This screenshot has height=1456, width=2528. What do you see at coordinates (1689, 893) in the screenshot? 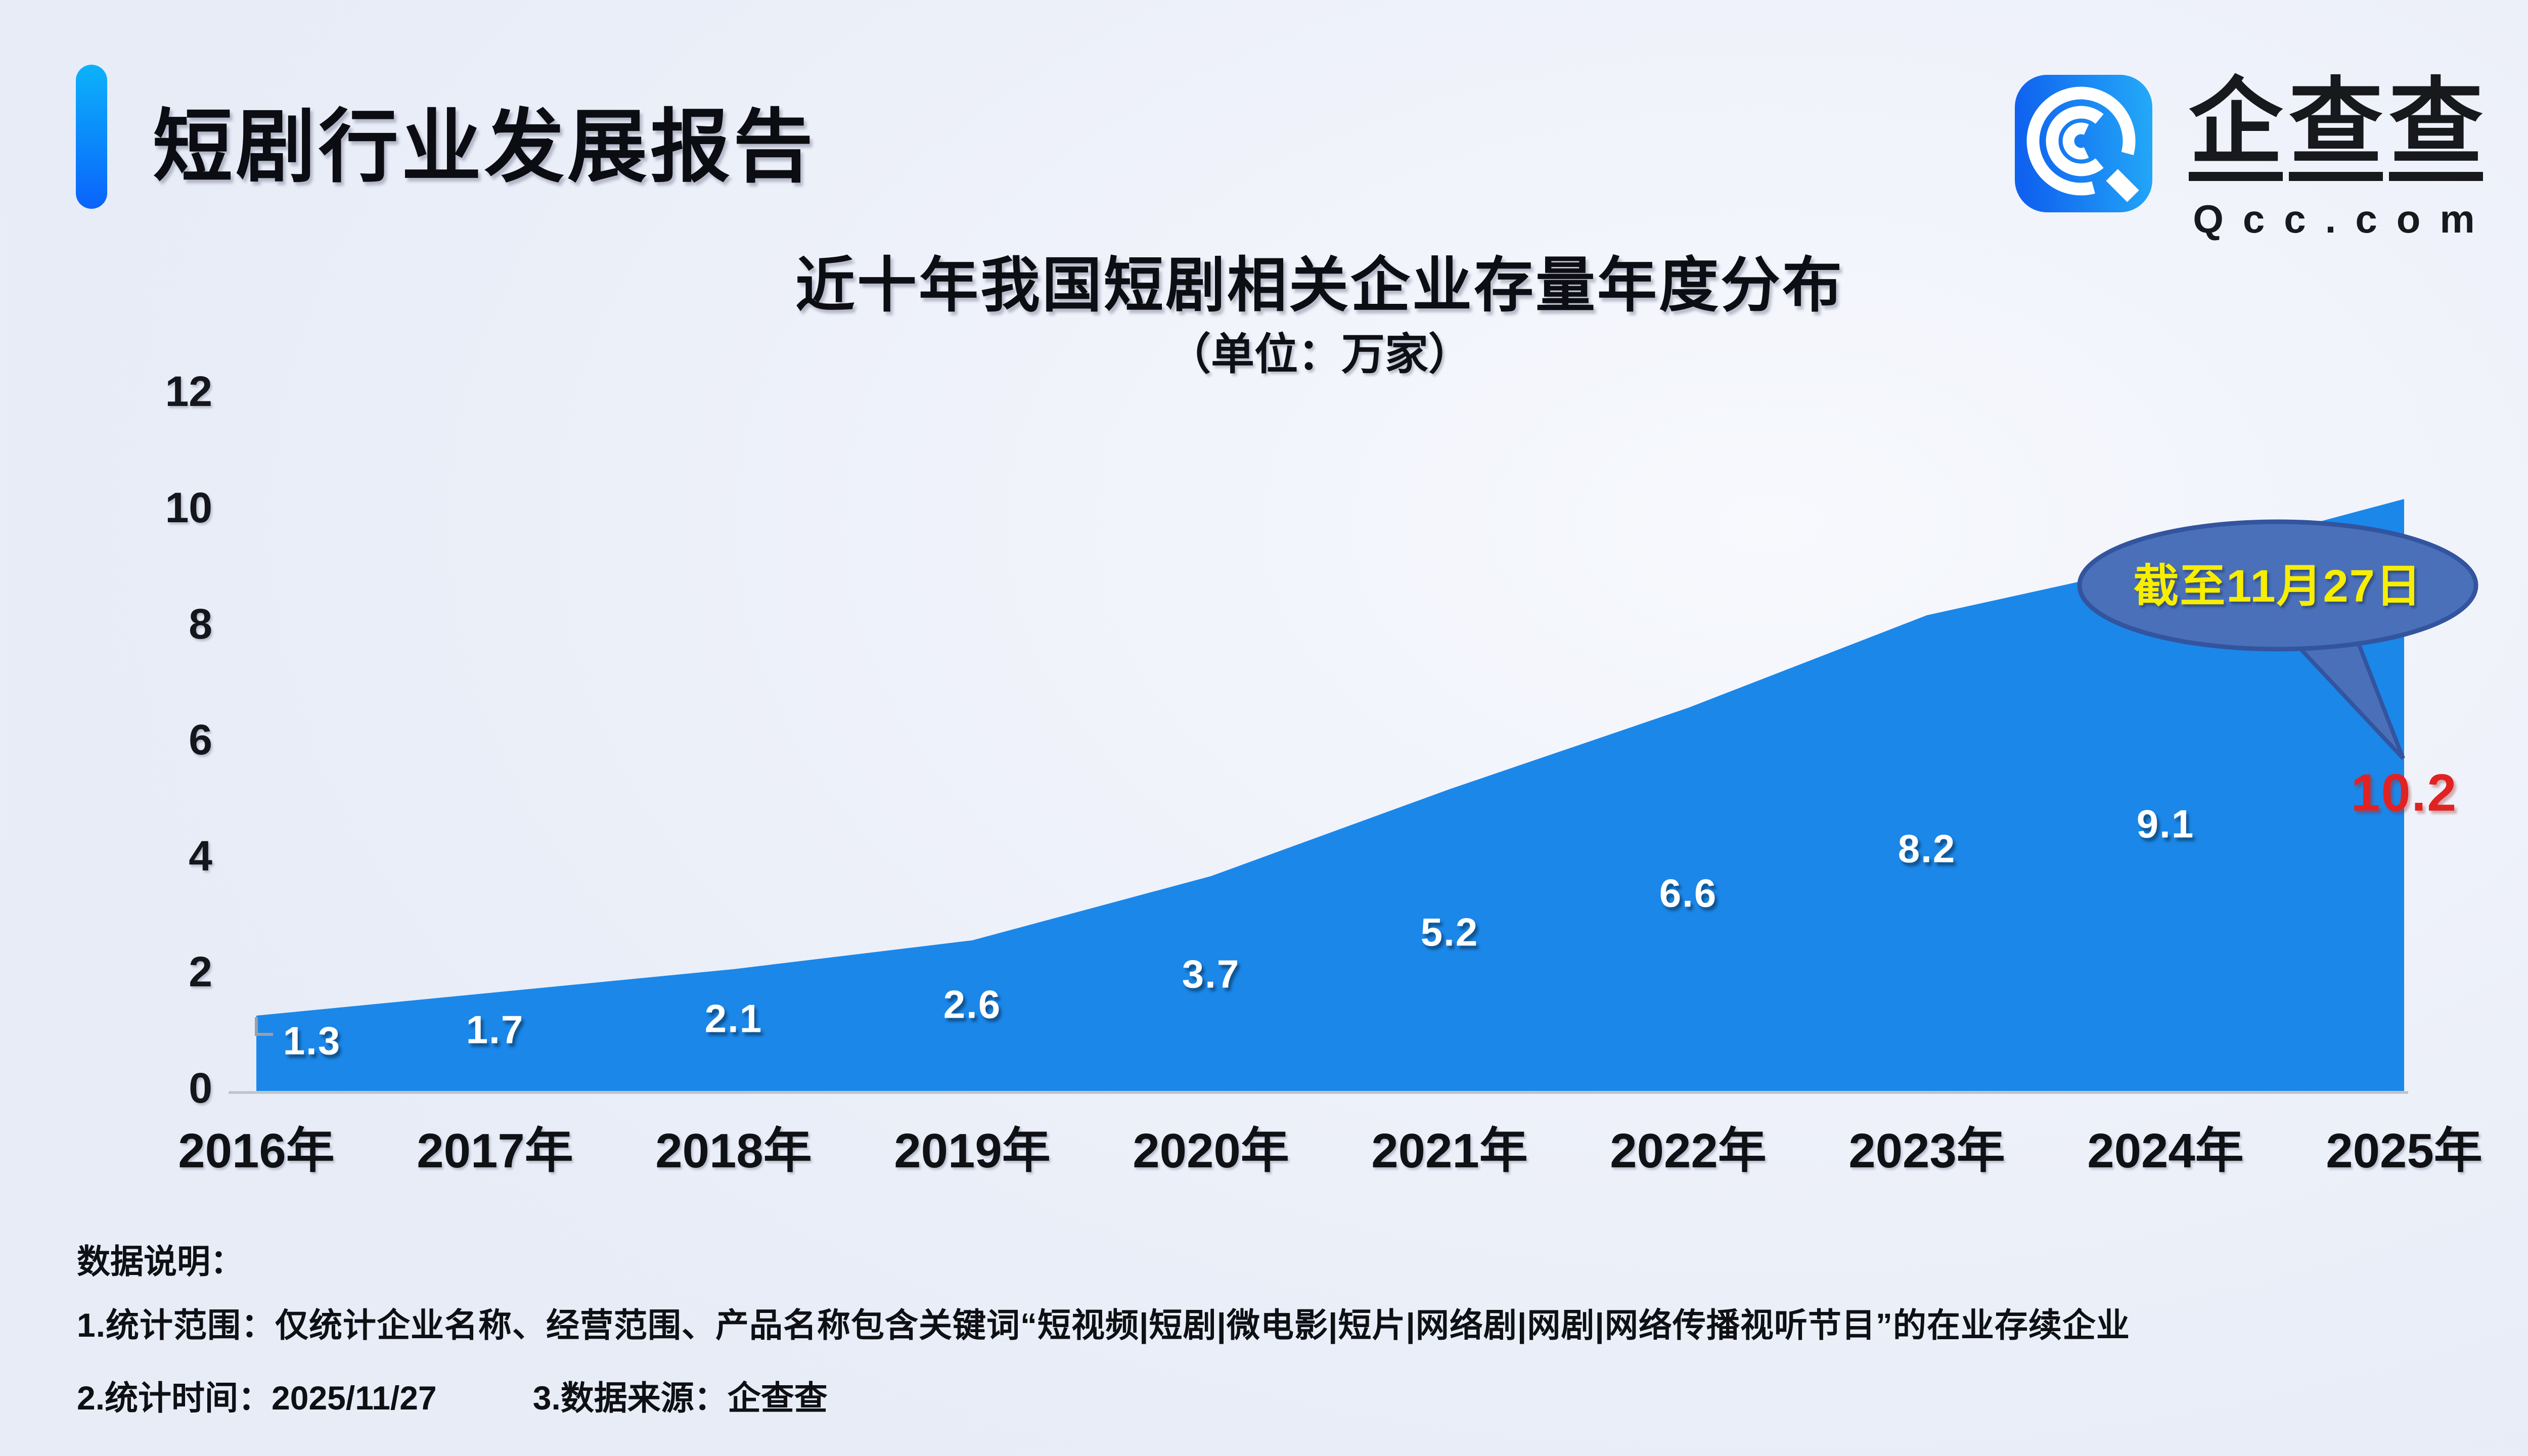
I see `data-label: 6.6` at bounding box center [1689, 893].